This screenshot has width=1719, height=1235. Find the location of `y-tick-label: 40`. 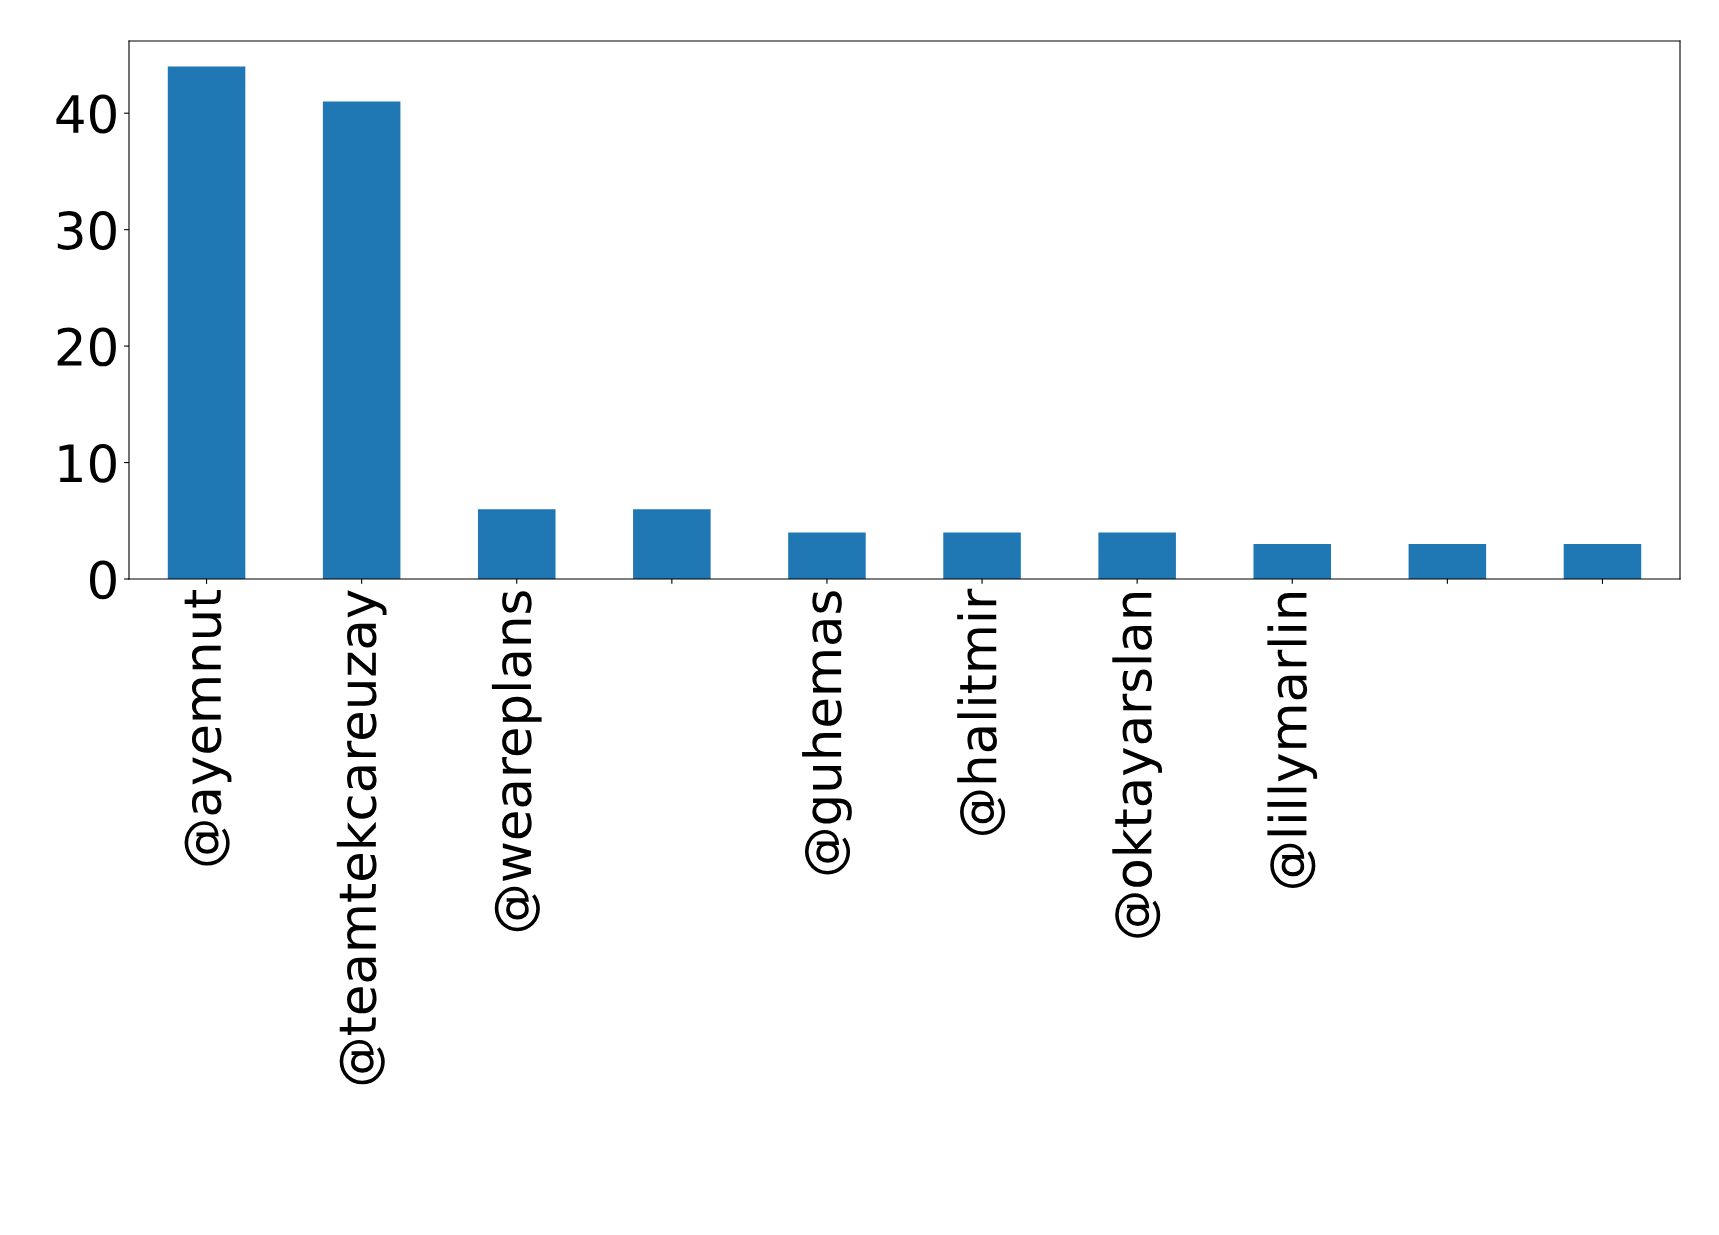

y-tick-label: 40 is located at coordinates (86, 114).